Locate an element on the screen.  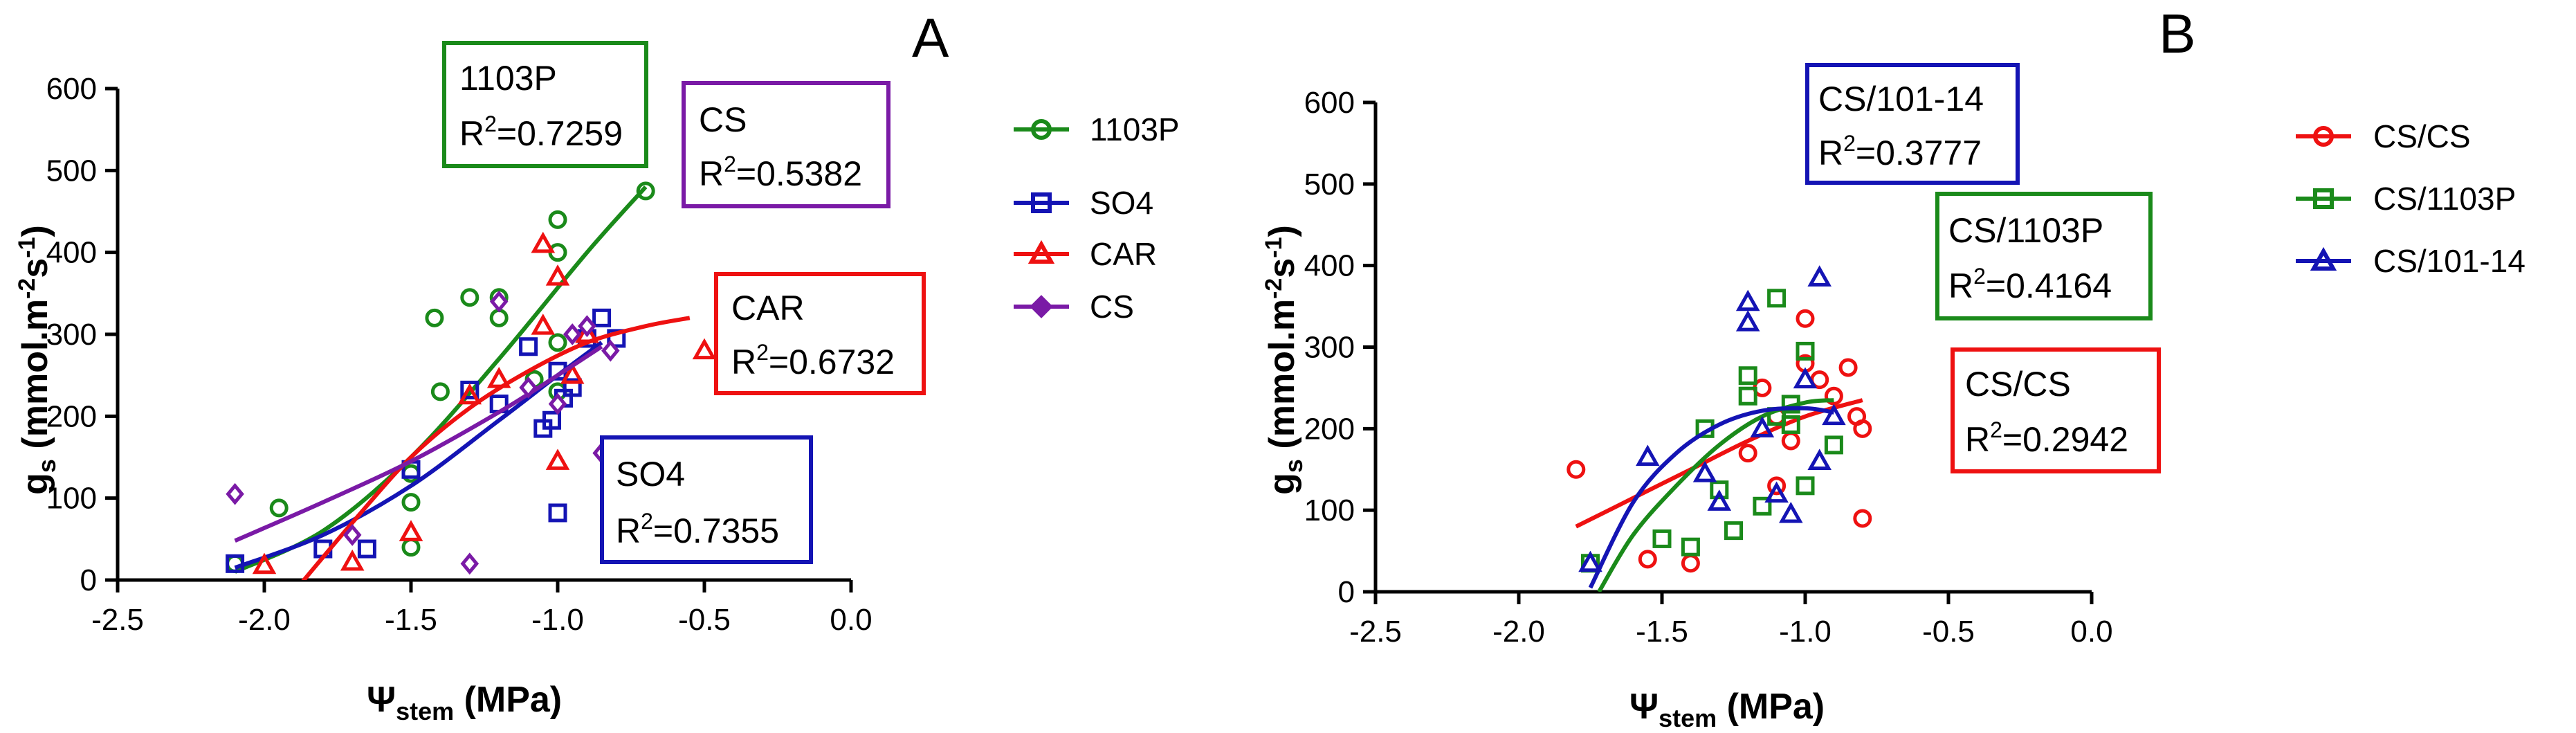
panel-b-legend: CS/CS CS/1103P CS/101-14 is located at coordinates (2411, 198).